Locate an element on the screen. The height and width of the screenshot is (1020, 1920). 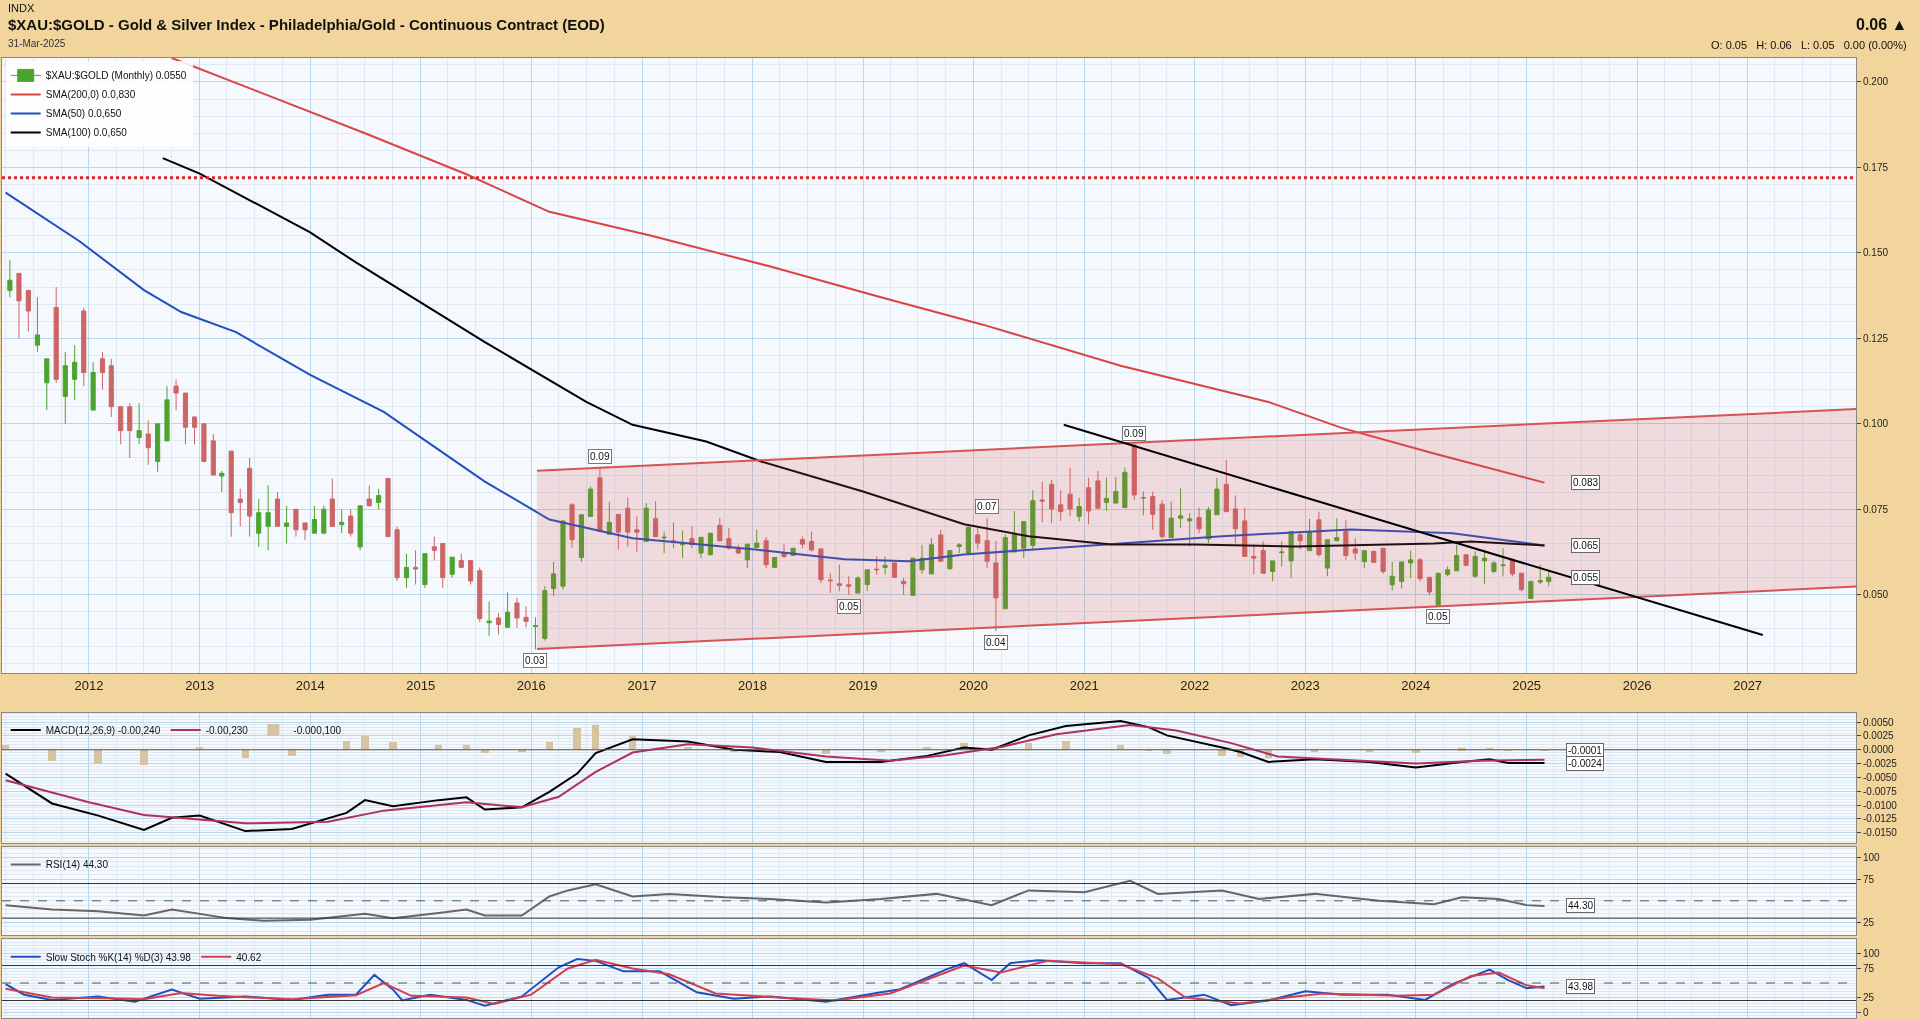
x-tick-label: 2013 is located at coordinates (200, 685).